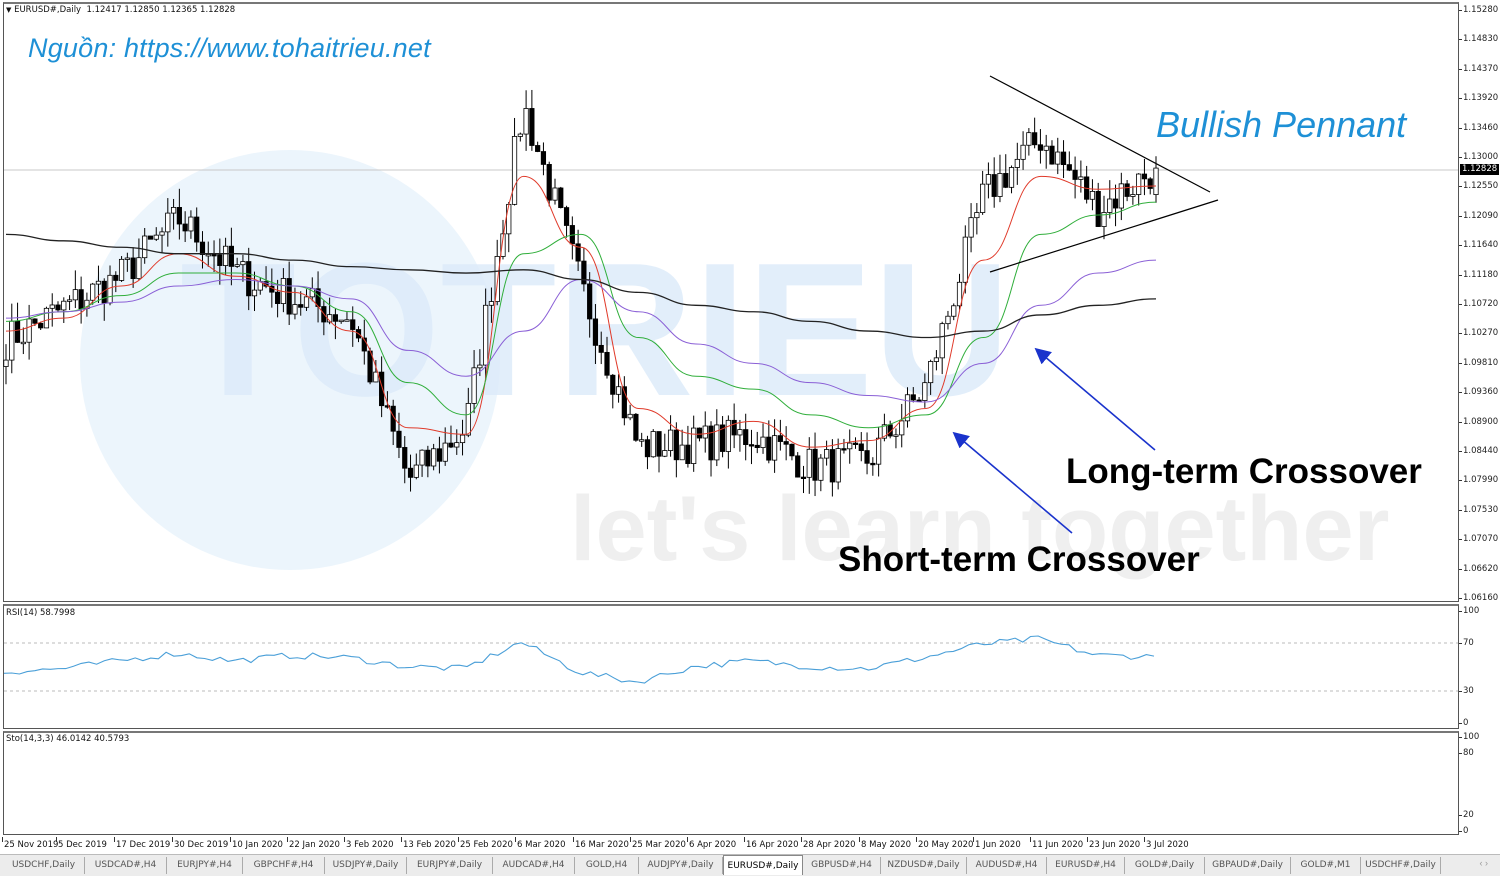  What do you see at coordinates (1478, 480) in the screenshot?
I see `price-tick: 1.07990` at bounding box center [1478, 480].